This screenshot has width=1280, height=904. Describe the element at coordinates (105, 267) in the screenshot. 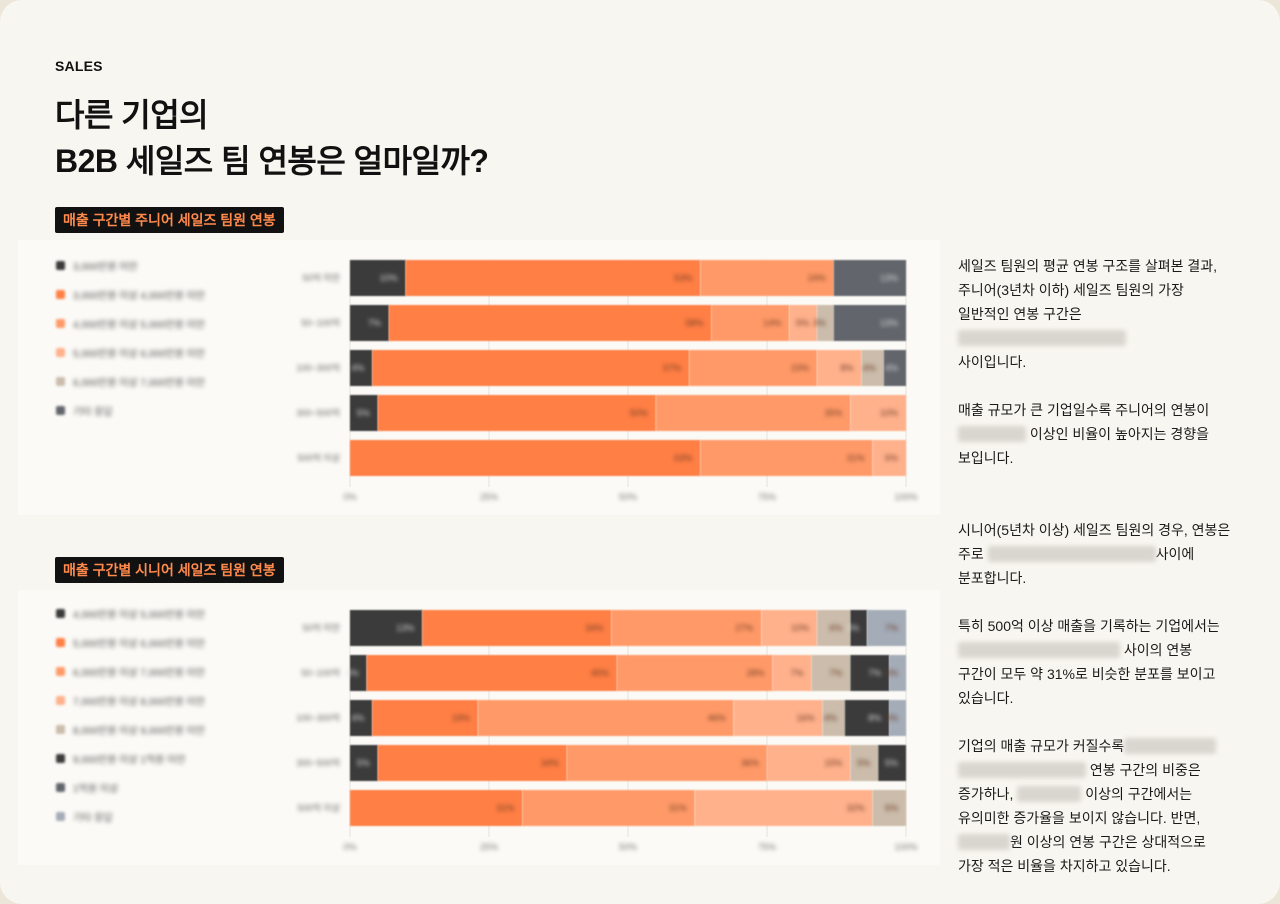

I see `legend-label: 3,000만원 미만` at that location.